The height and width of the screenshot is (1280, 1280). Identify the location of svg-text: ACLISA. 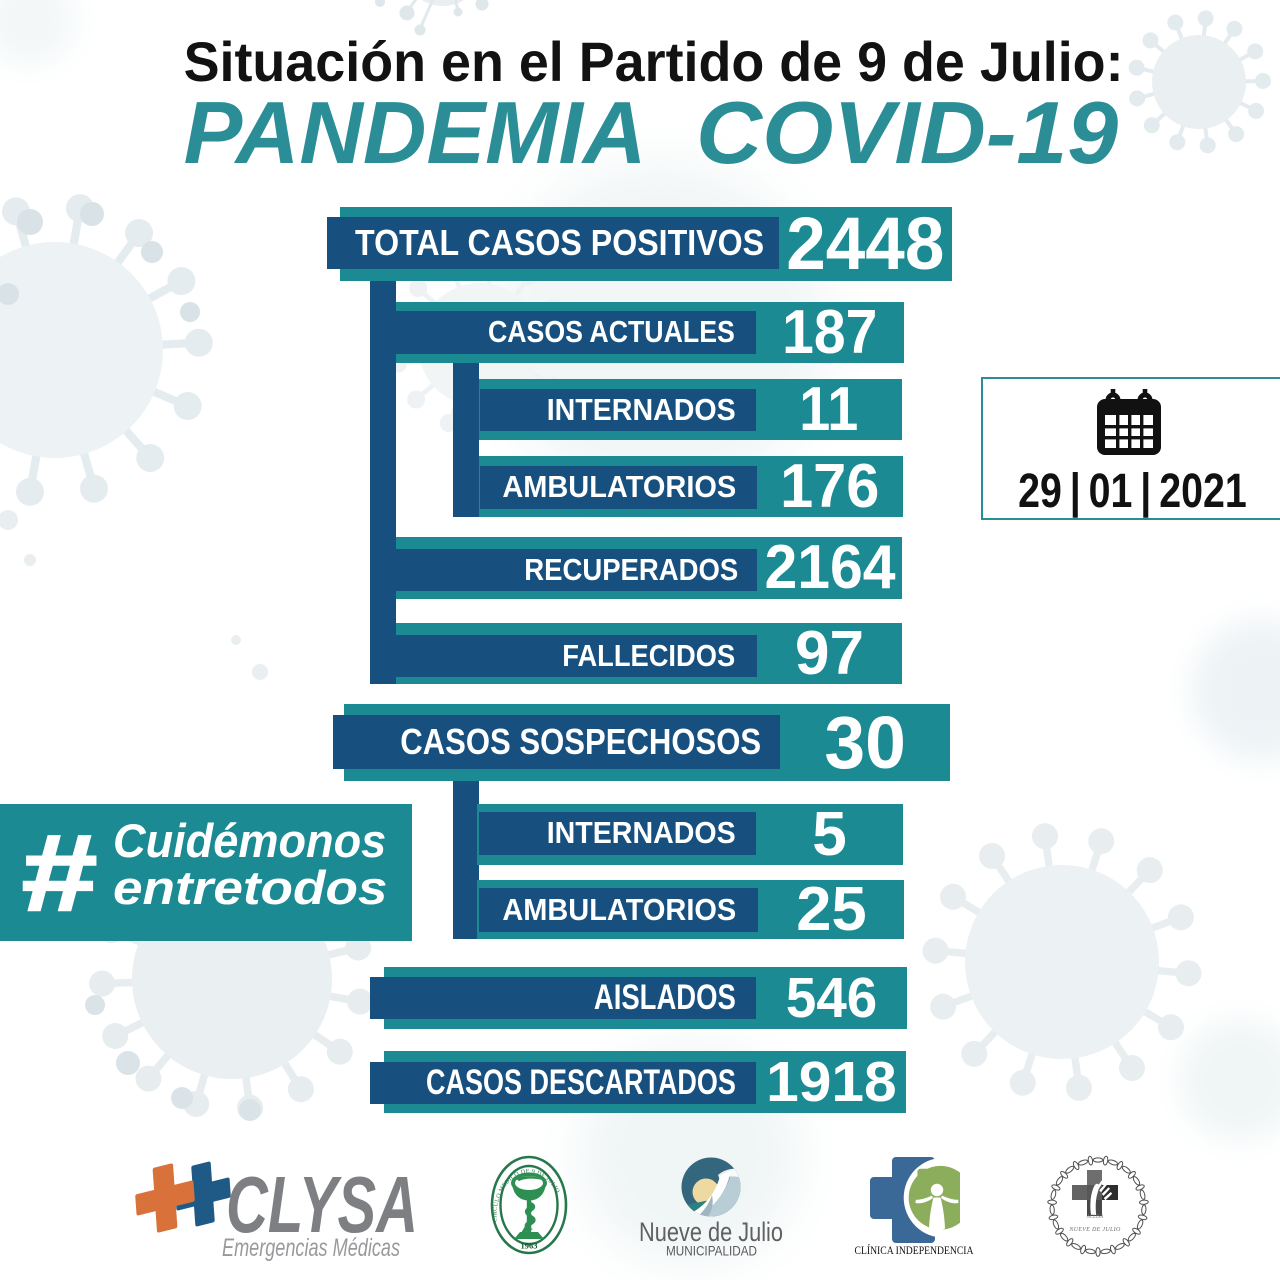
(1095, 1217).